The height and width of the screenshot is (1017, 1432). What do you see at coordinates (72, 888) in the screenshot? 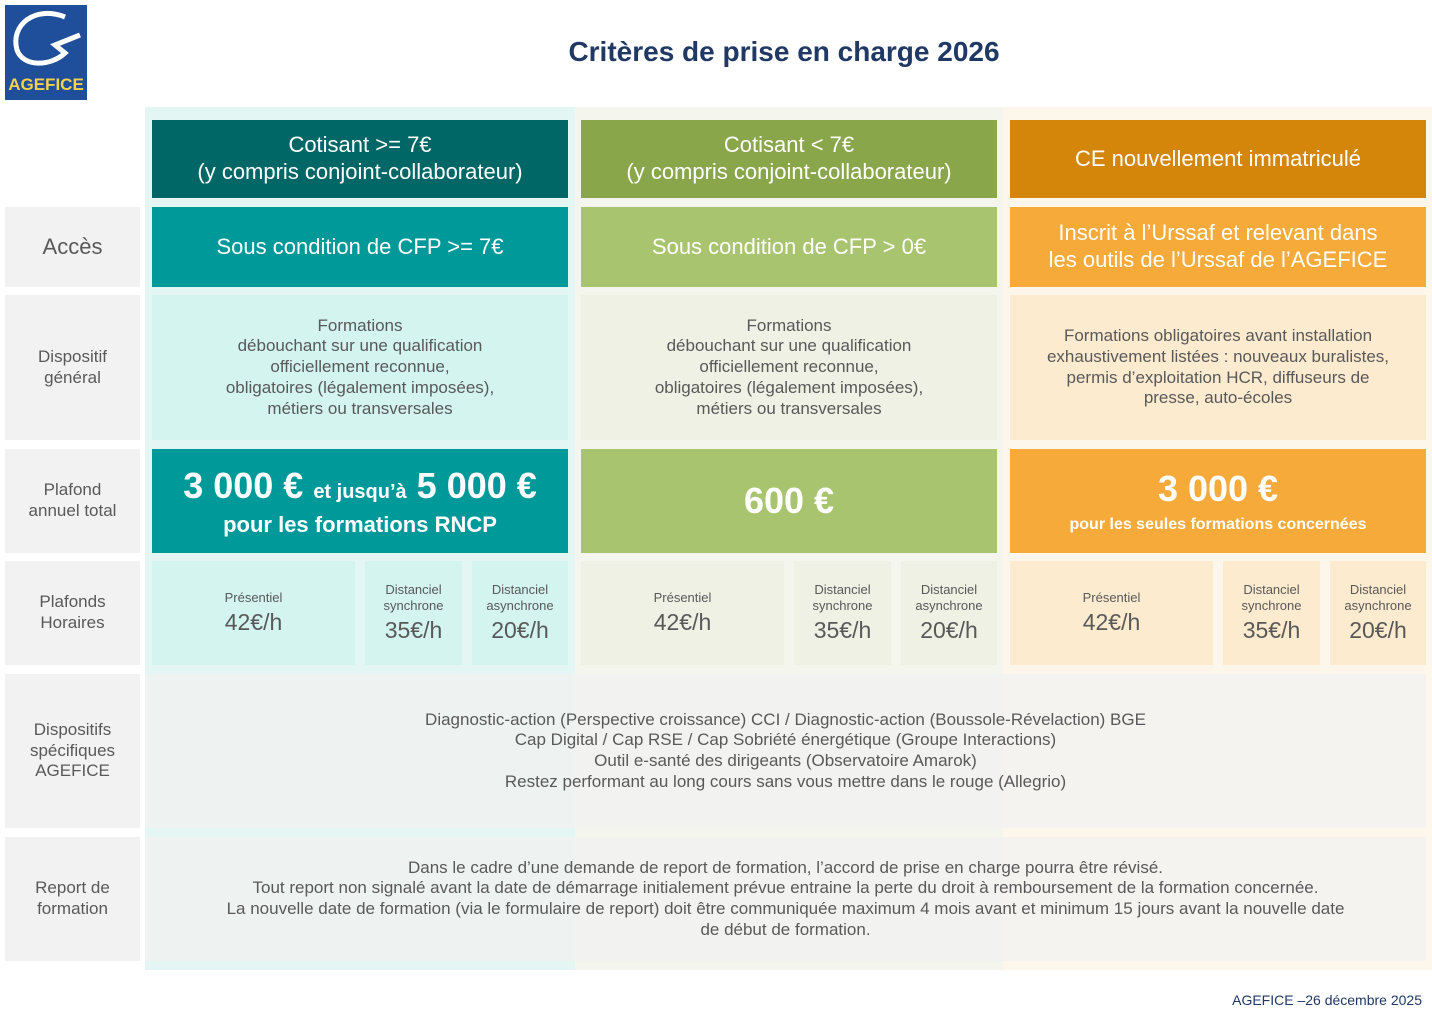
I see `text-line: Report de` at bounding box center [72, 888].